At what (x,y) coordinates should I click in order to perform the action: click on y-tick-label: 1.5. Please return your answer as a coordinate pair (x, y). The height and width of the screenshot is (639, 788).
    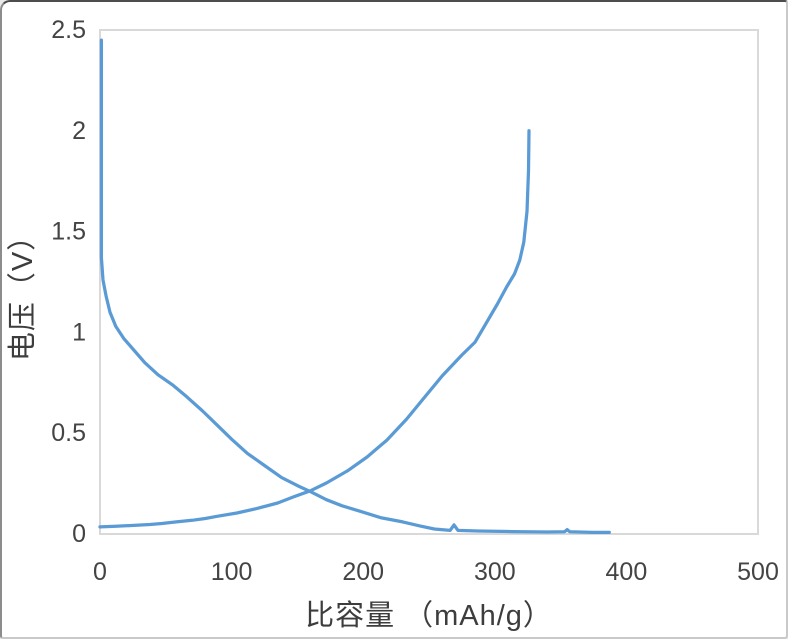
    Looking at the image, I should click on (68, 232).